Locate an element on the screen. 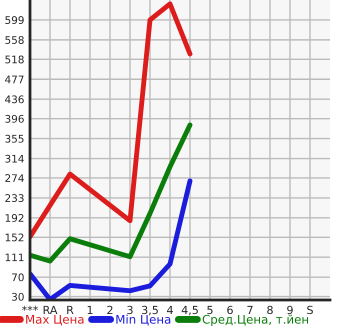 This screenshot has height=335, width=345. y-tick-label: 192 is located at coordinates (15, 218).